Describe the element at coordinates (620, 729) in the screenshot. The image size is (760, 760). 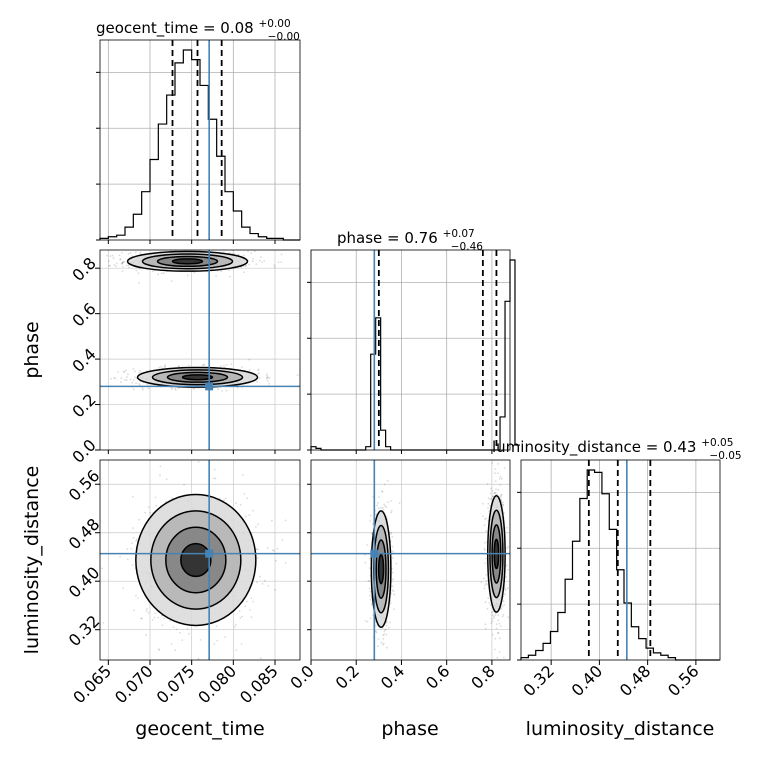
I see `xlabel-luminosity-distance: luminosity_distance` at that location.